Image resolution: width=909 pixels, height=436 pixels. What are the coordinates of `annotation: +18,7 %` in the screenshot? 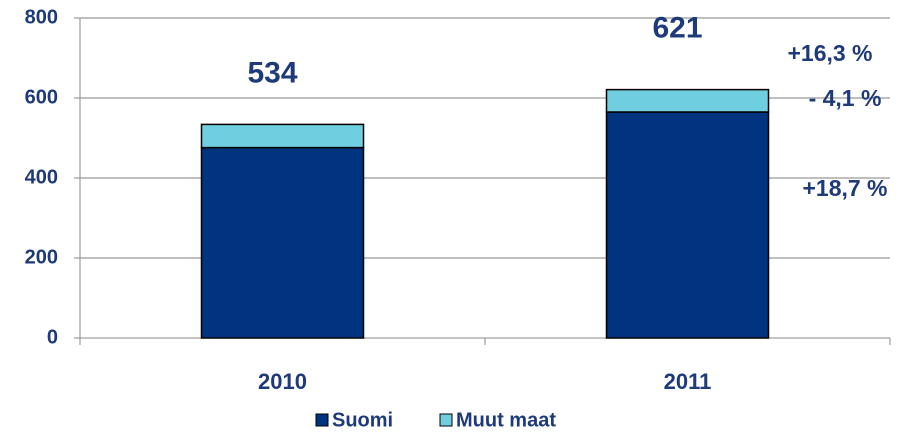 It's located at (844, 188).